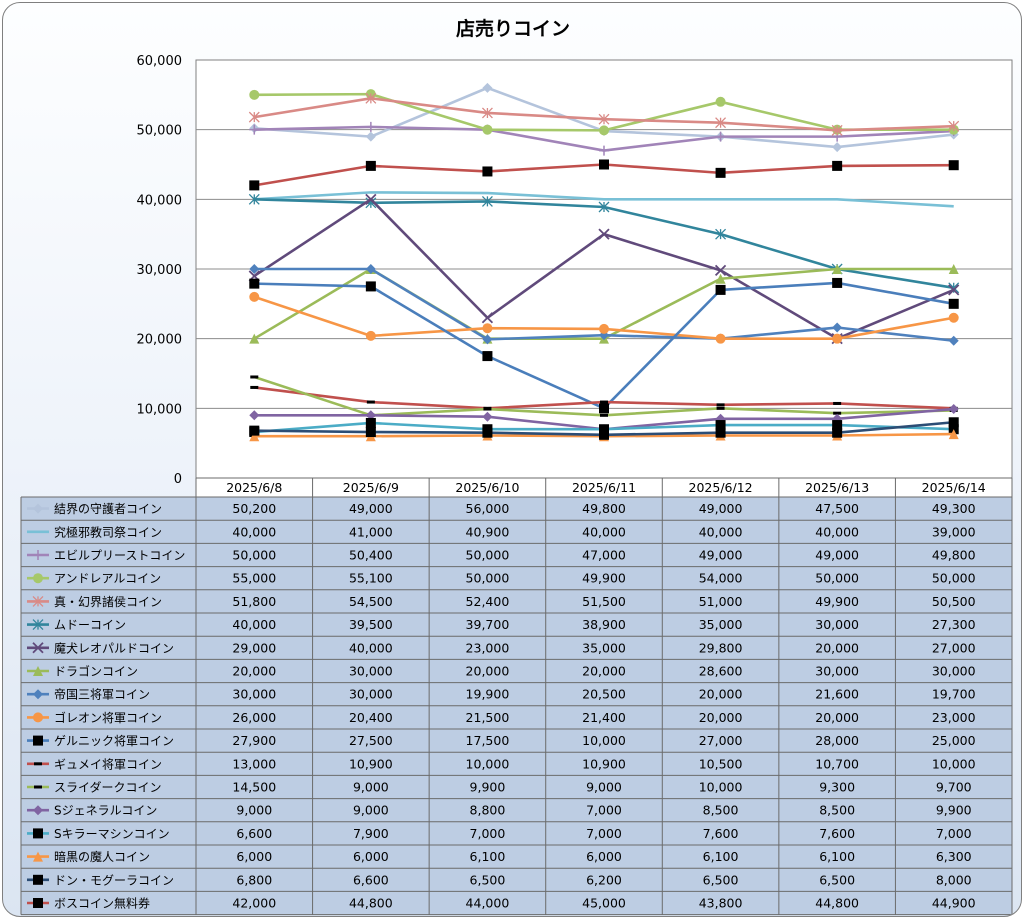  Describe the element at coordinates (488, 740) in the screenshot. I see `table-cell: 17,500` at that location.